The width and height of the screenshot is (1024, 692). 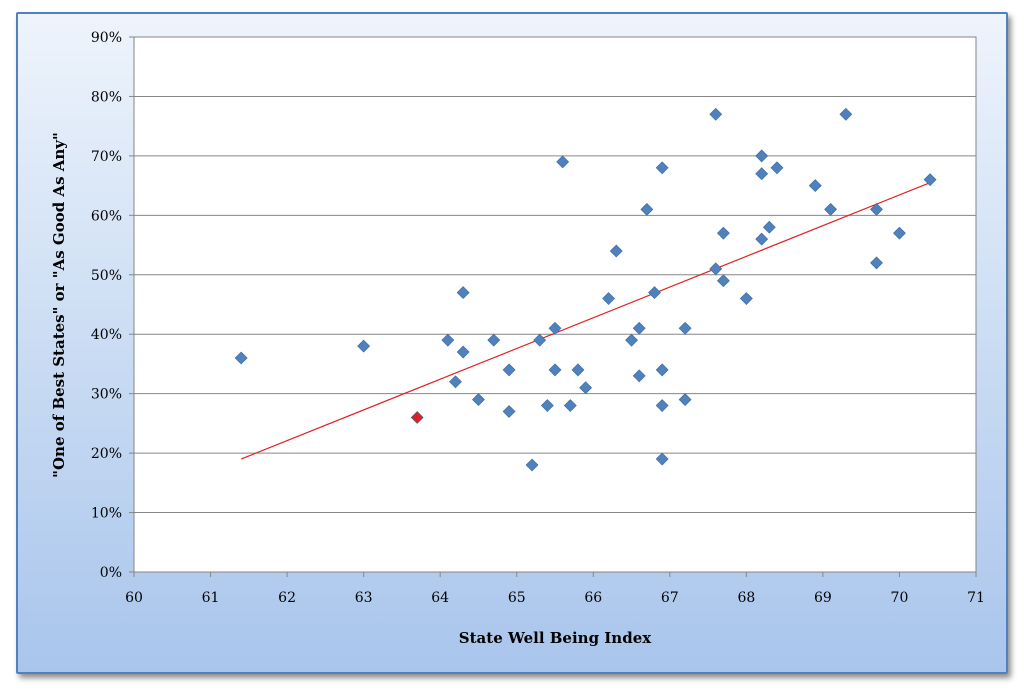 I want to click on y-tick-label: 90%, so click(x=106, y=38).